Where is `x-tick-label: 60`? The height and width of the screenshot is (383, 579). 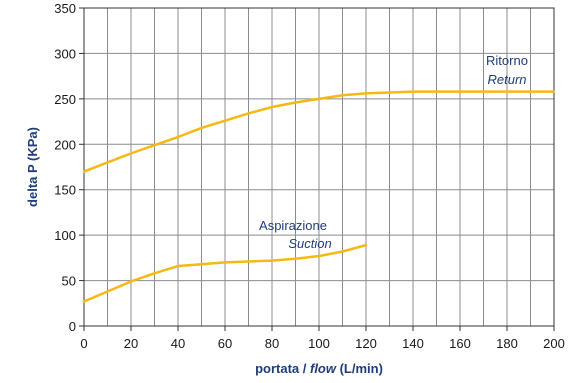
x-tick-label: 60 is located at coordinates (225, 343).